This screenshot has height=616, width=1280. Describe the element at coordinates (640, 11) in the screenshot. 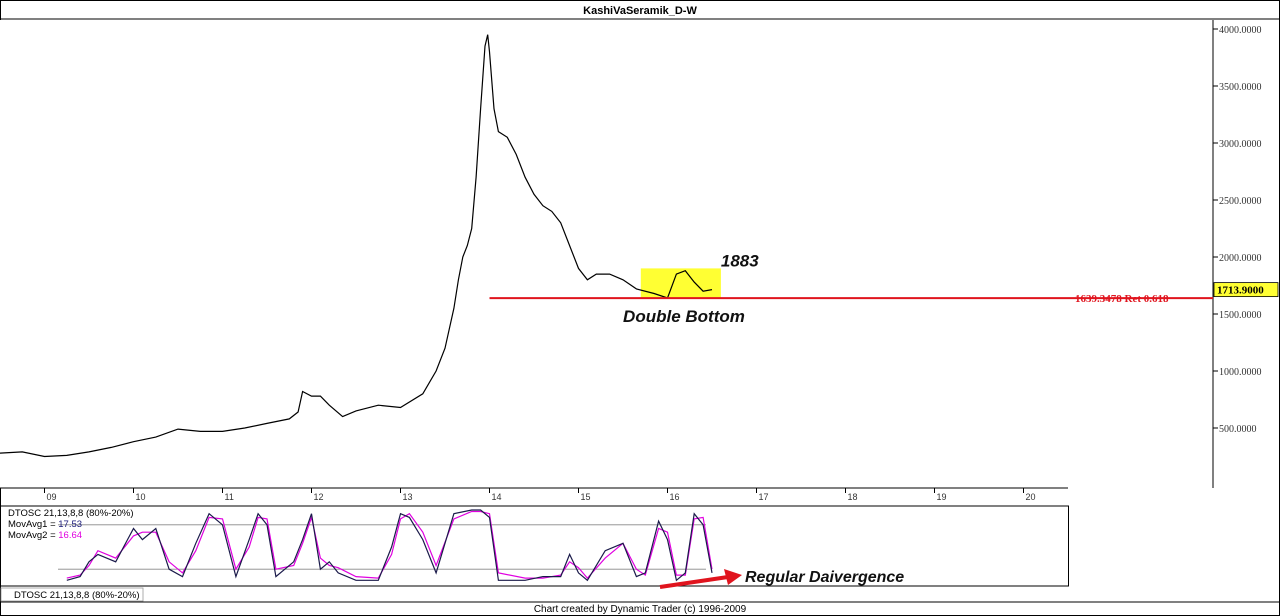

I see `chart-title: KashiVaSeramik_D-W` at that location.